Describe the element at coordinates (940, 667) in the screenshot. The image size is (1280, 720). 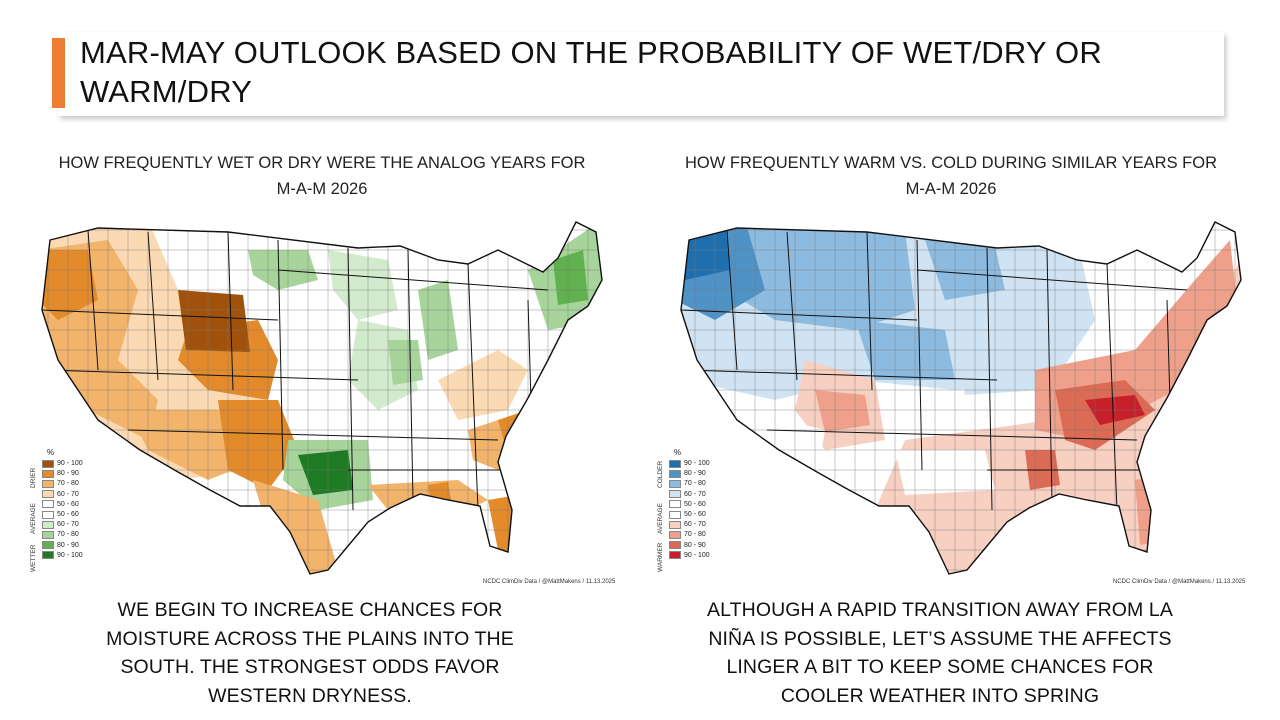
I see `temp-caption-line3: LINGER A BIT TO KEEP SOME CHANCES FOR` at that location.